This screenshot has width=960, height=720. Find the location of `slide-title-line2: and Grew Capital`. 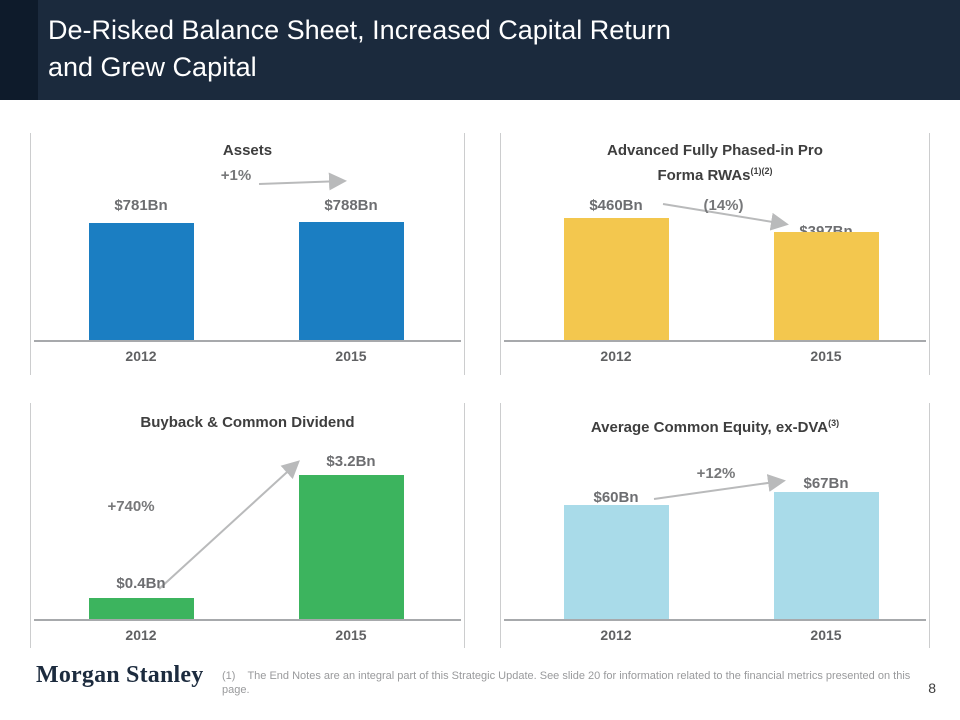

slide-title-line2: and Grew Capital is located at coordinates (152, 67).